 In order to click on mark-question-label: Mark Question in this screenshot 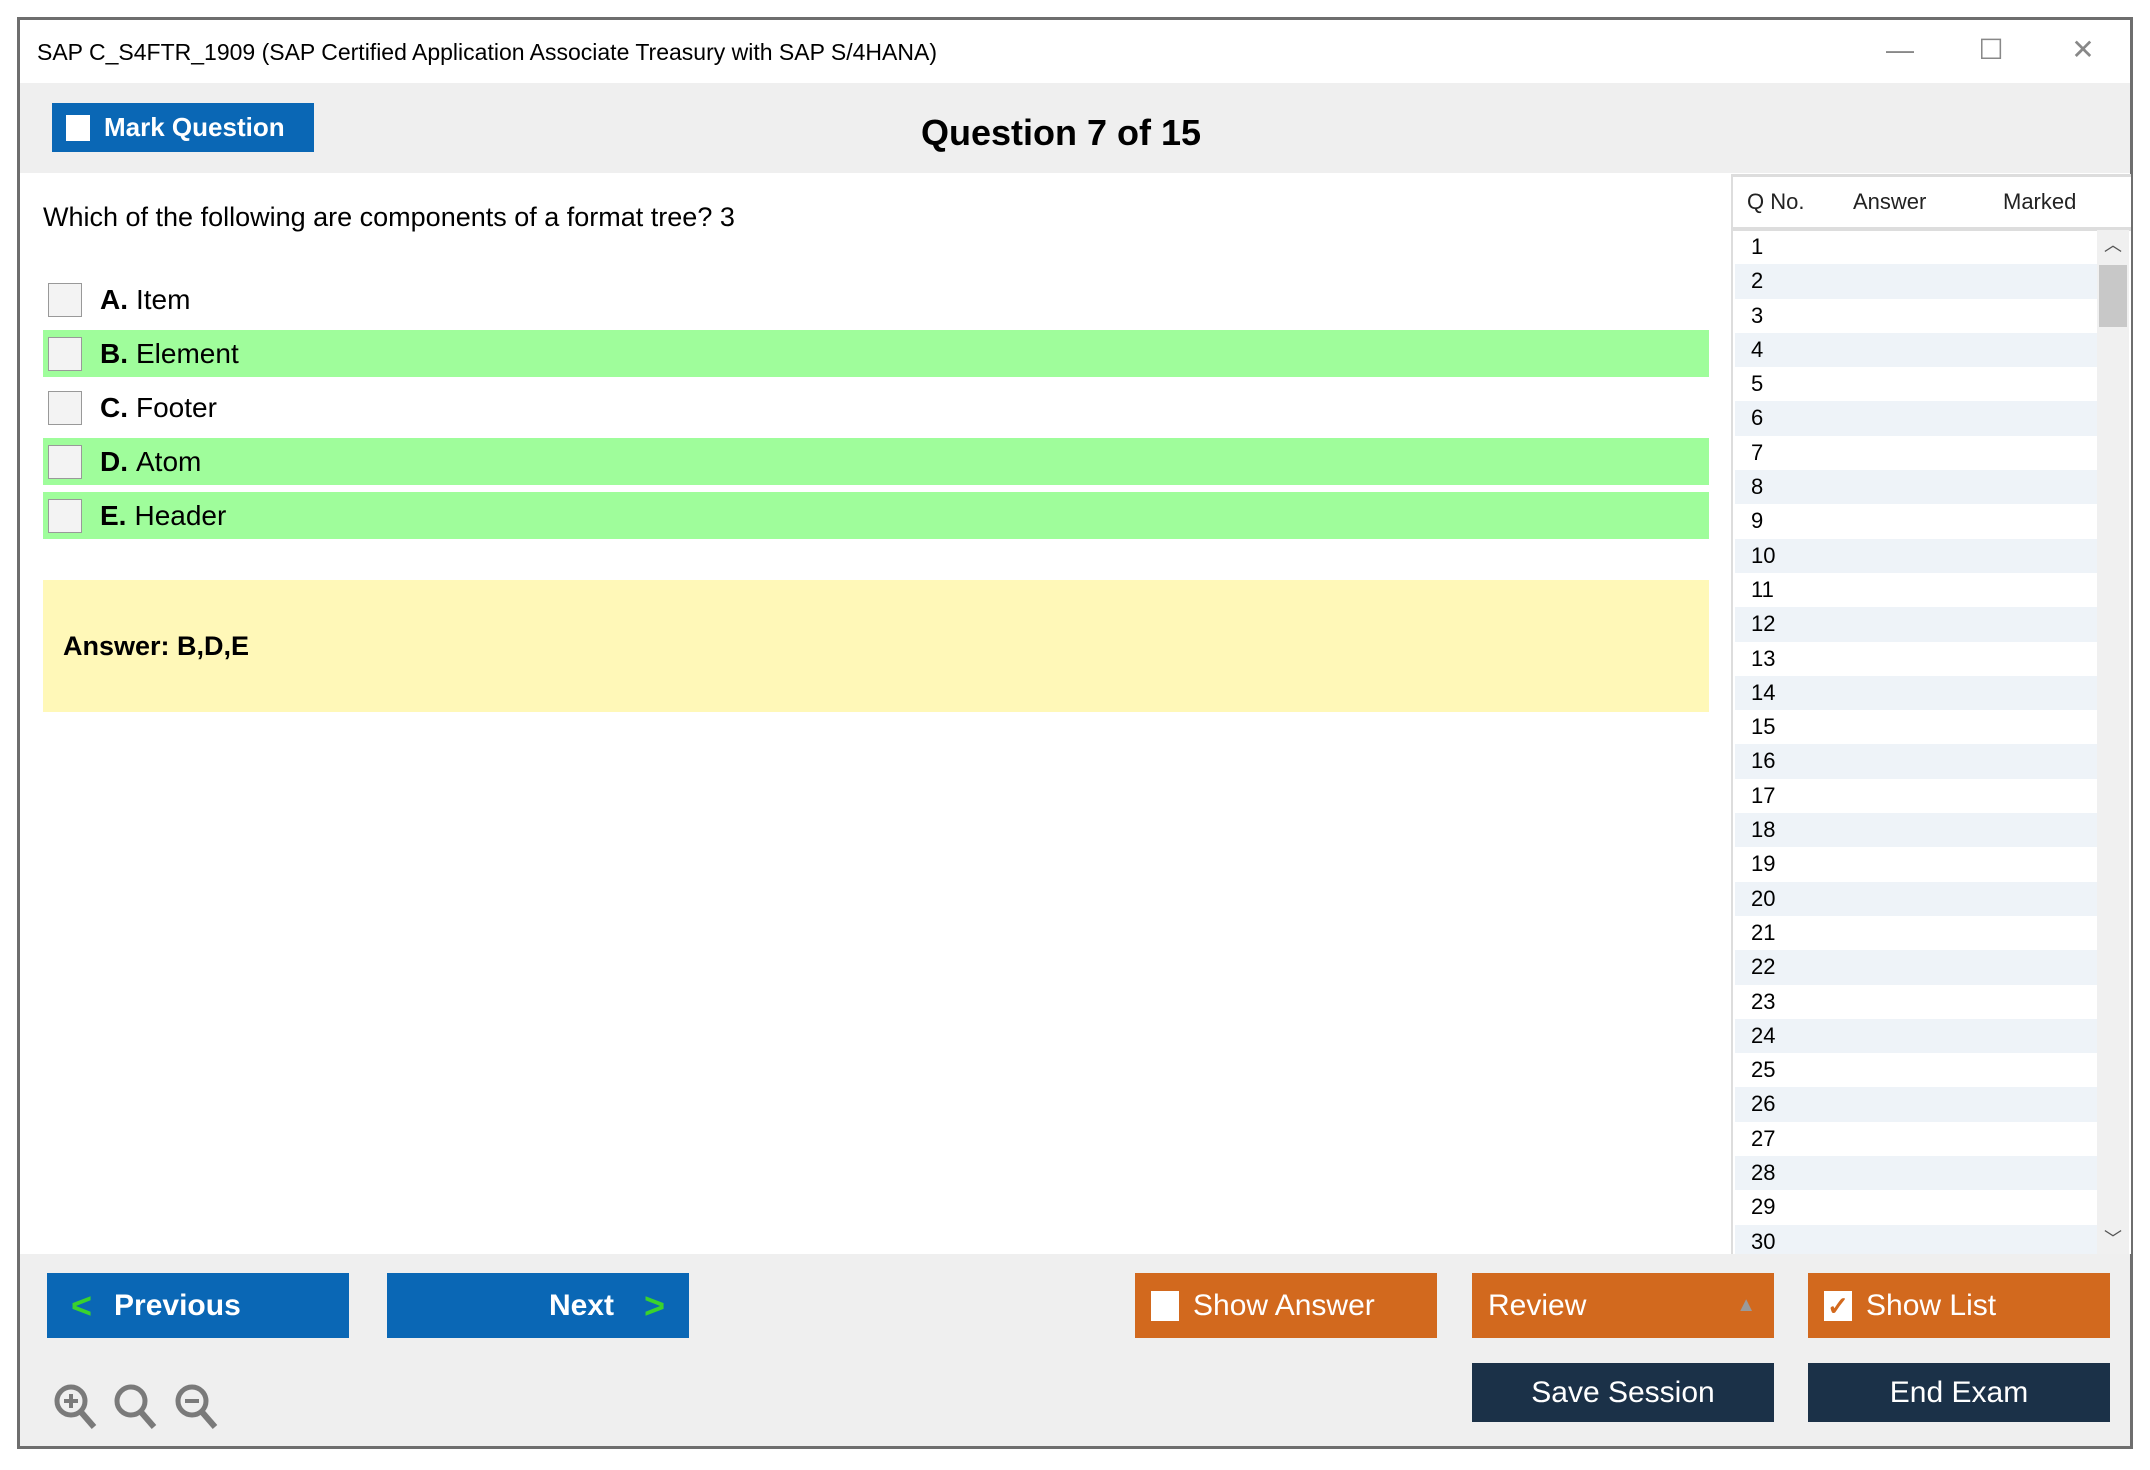, I will do `click(194, 127)`.